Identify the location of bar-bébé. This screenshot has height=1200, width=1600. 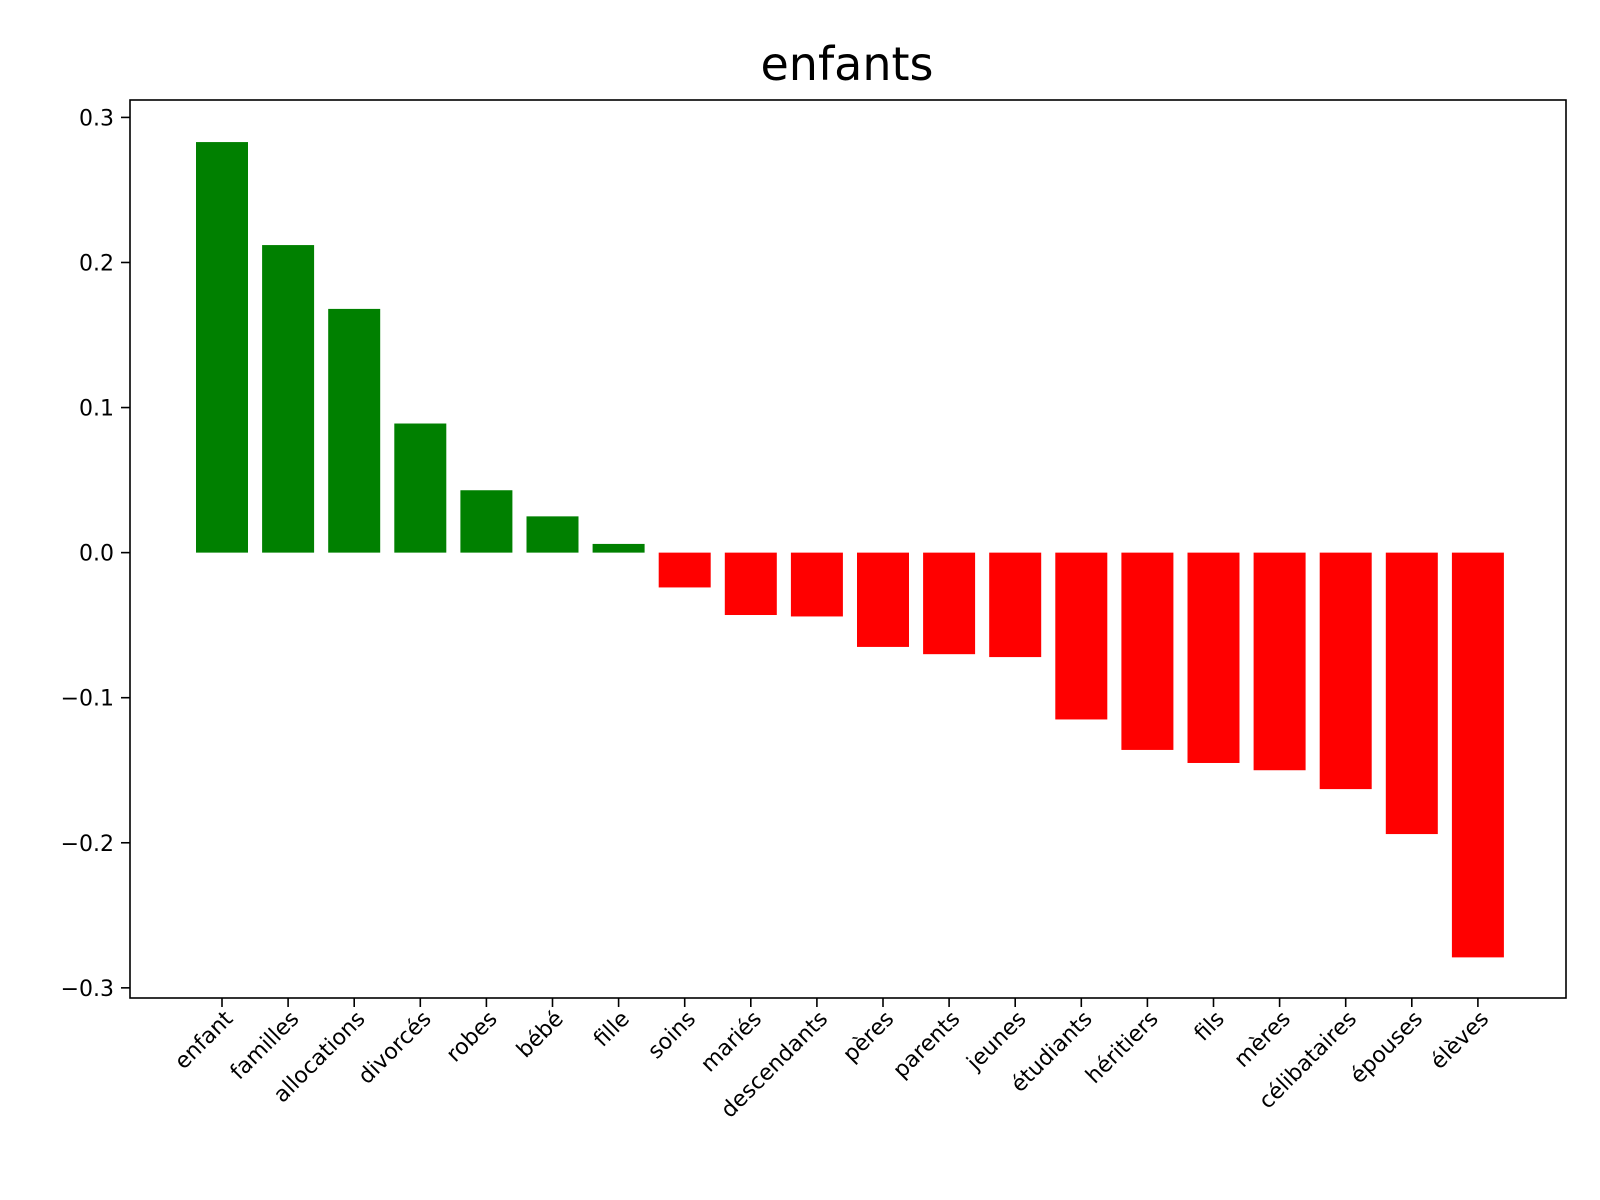
(552, 534).